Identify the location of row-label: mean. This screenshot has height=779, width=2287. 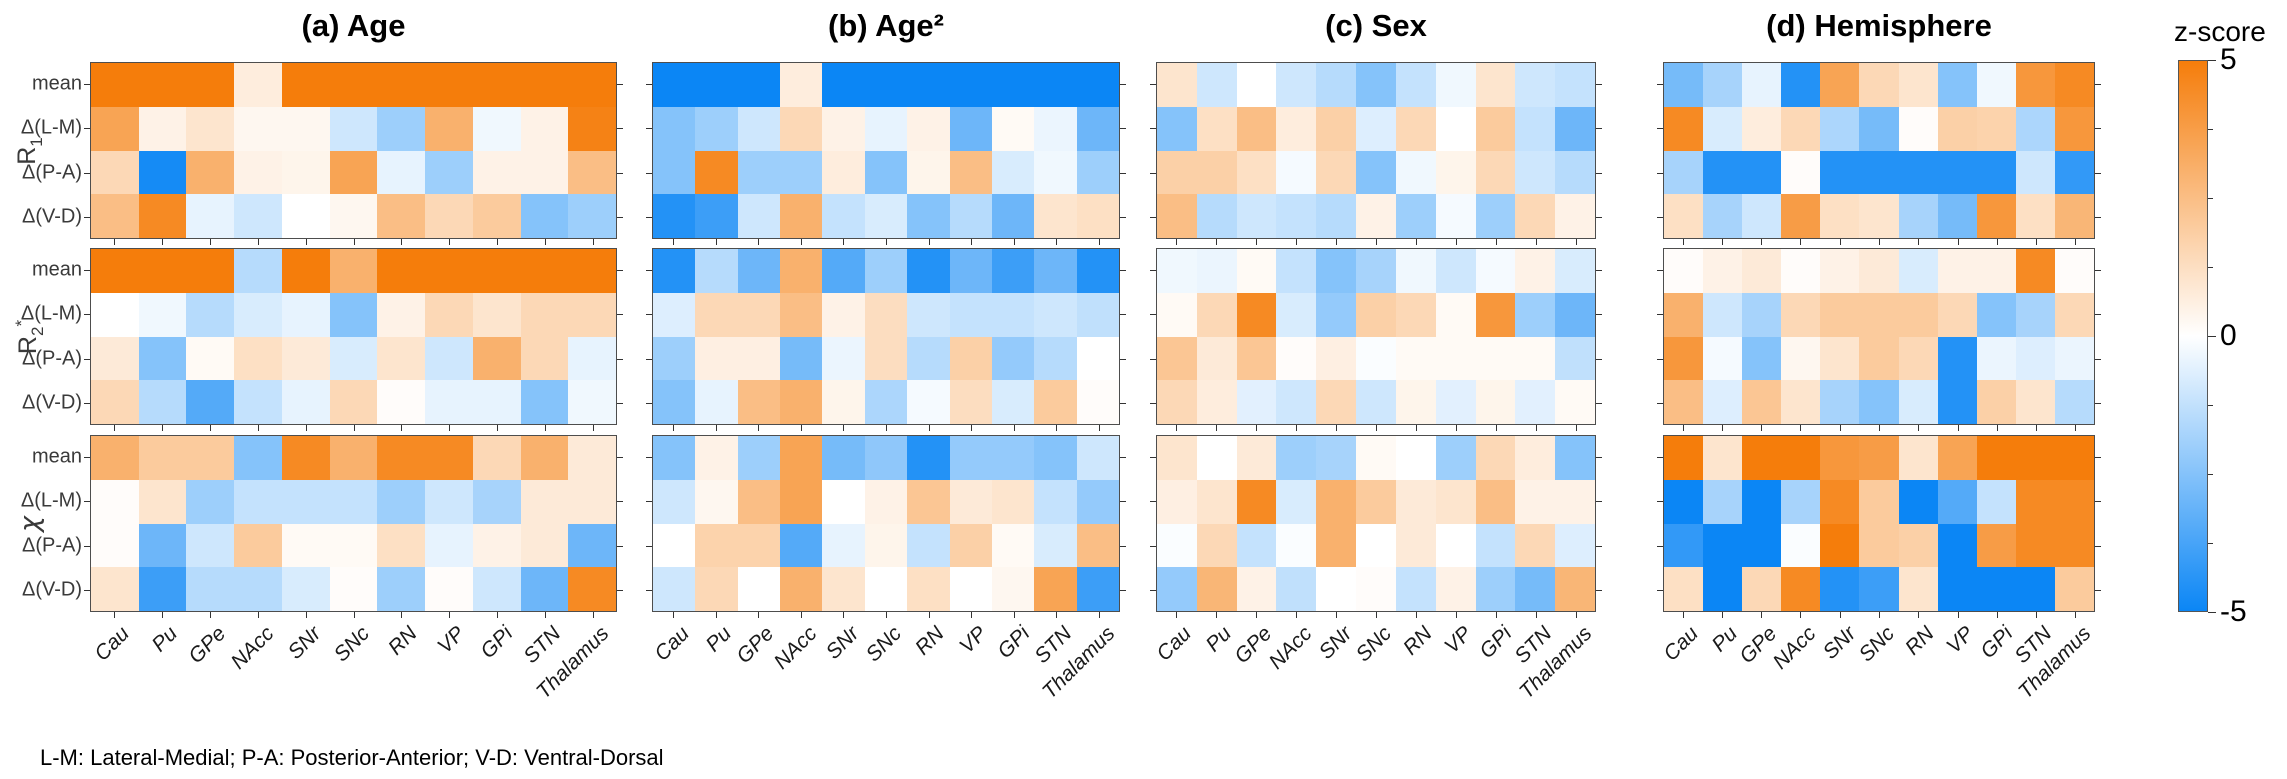
(56, 456).